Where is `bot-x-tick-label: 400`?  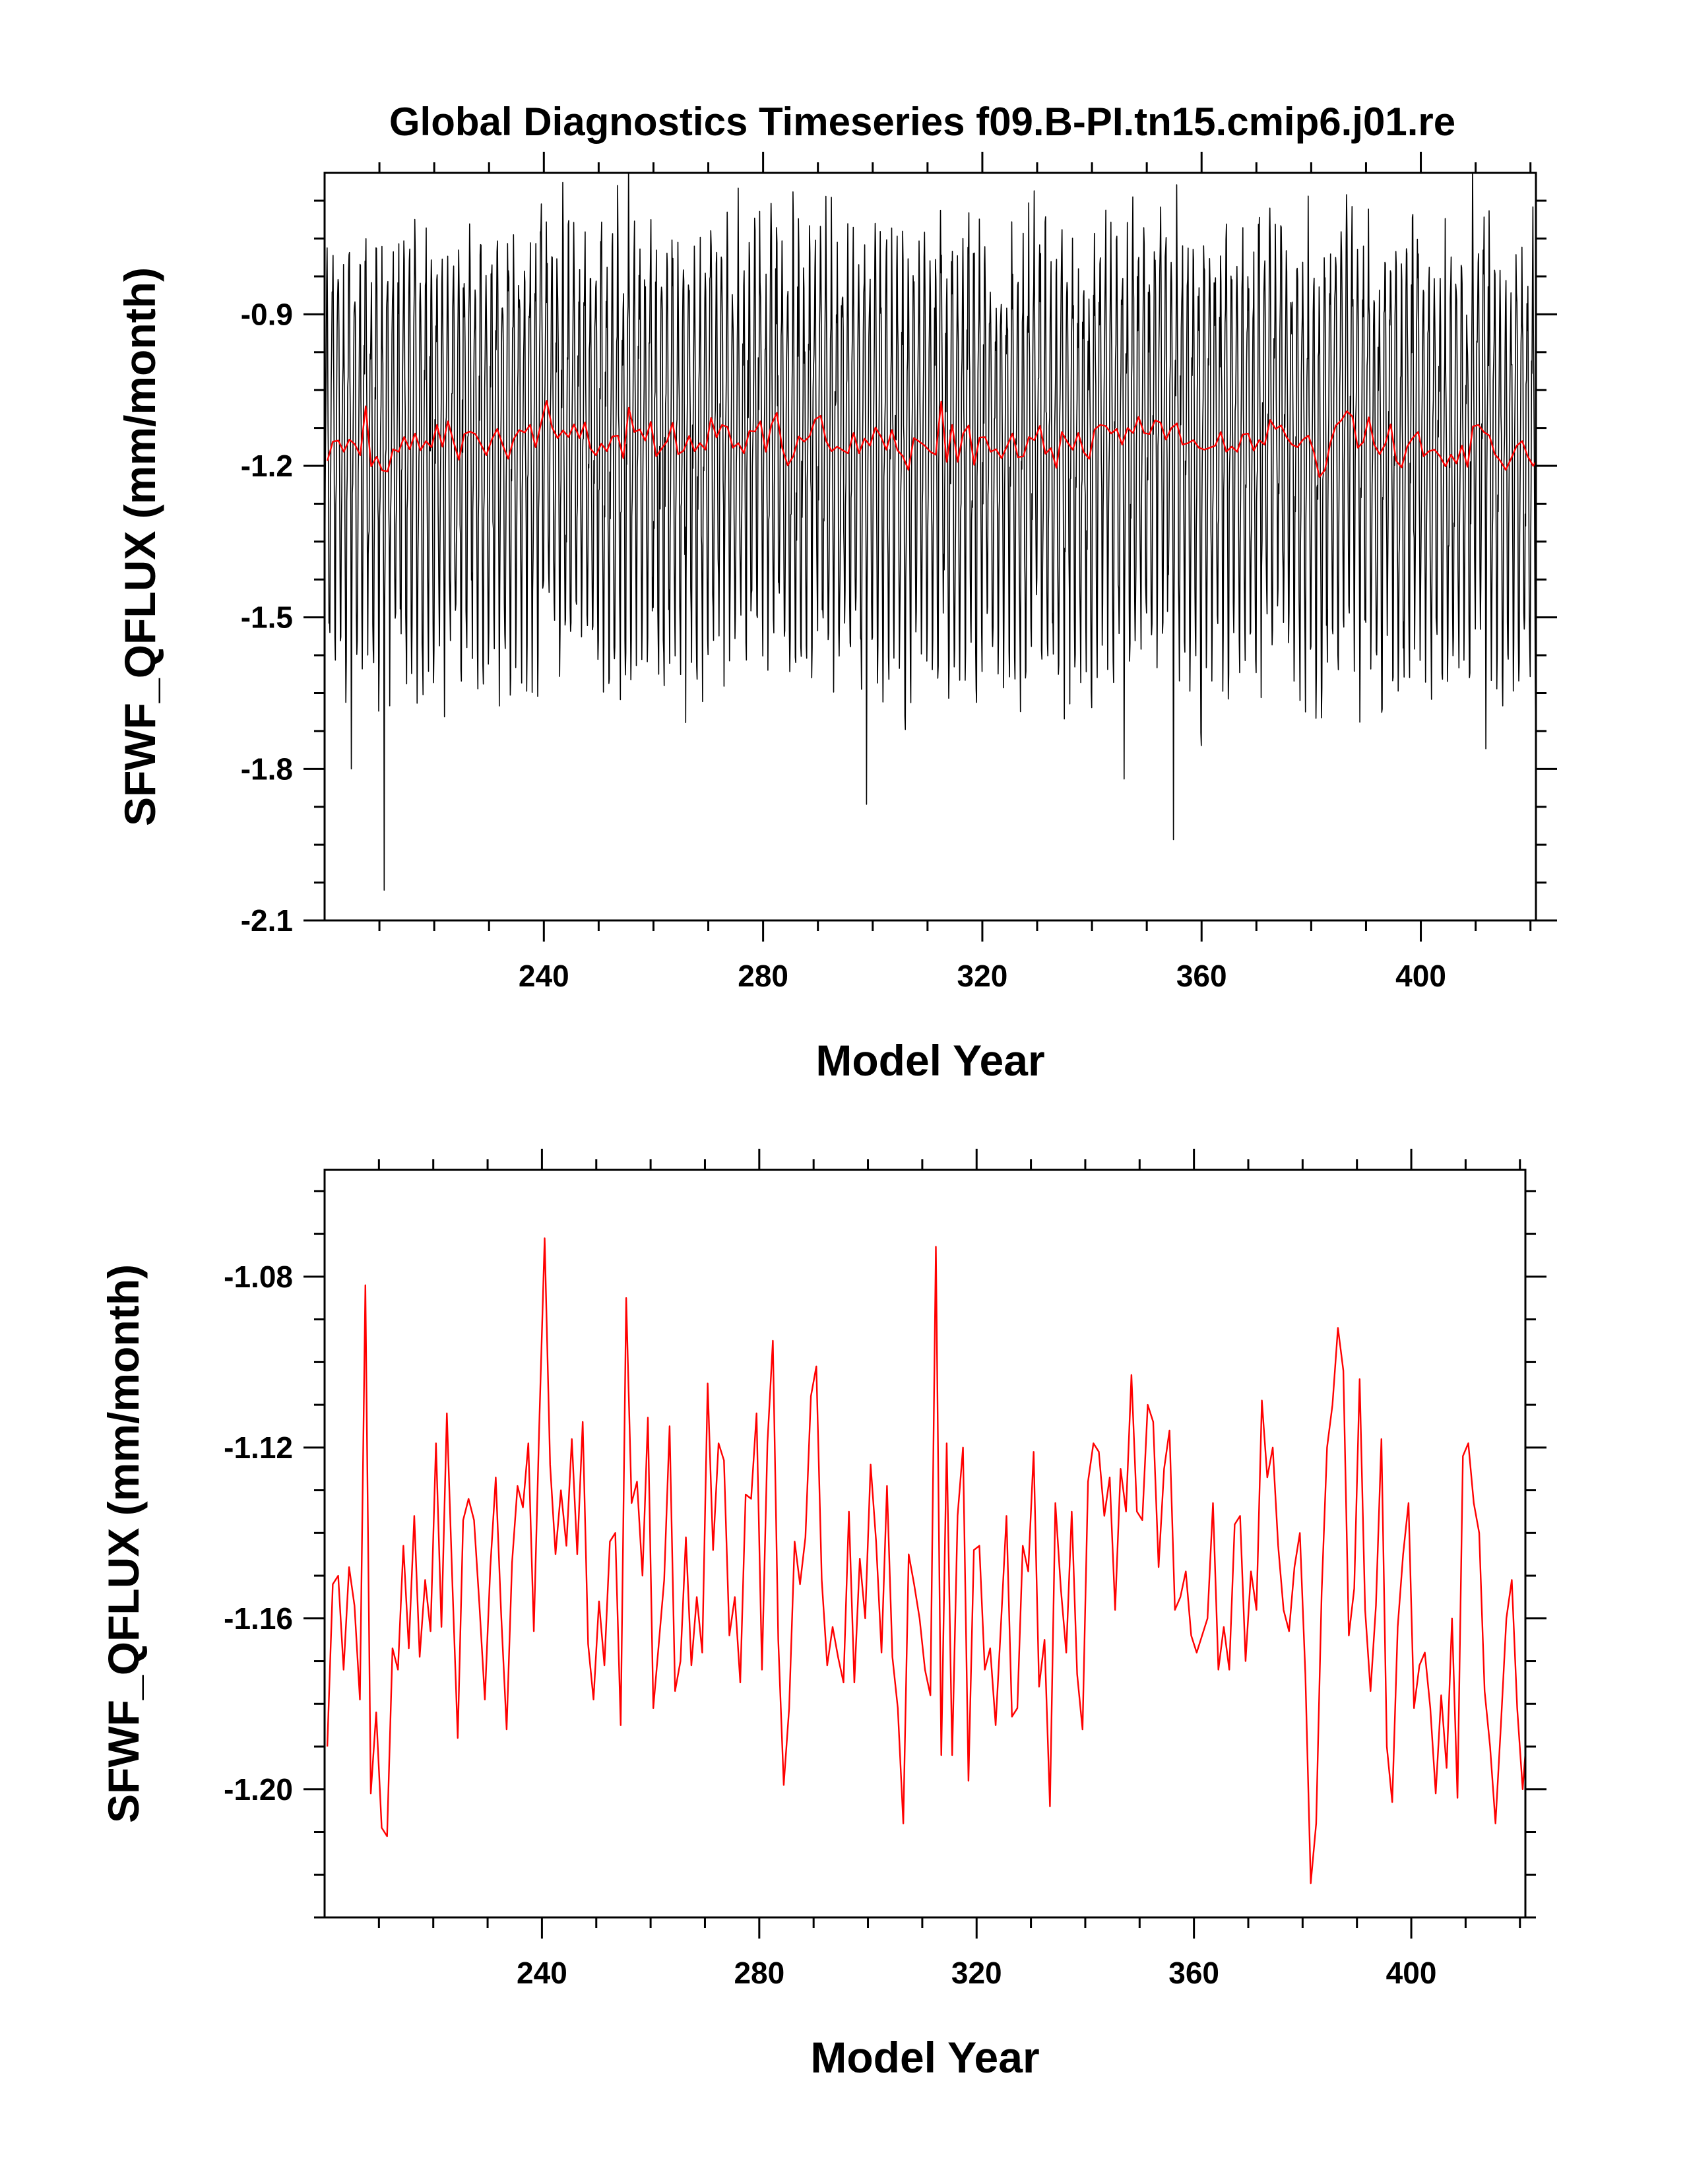 bot-x-tick-label: 400 is located at coordinates (1411, 1973).